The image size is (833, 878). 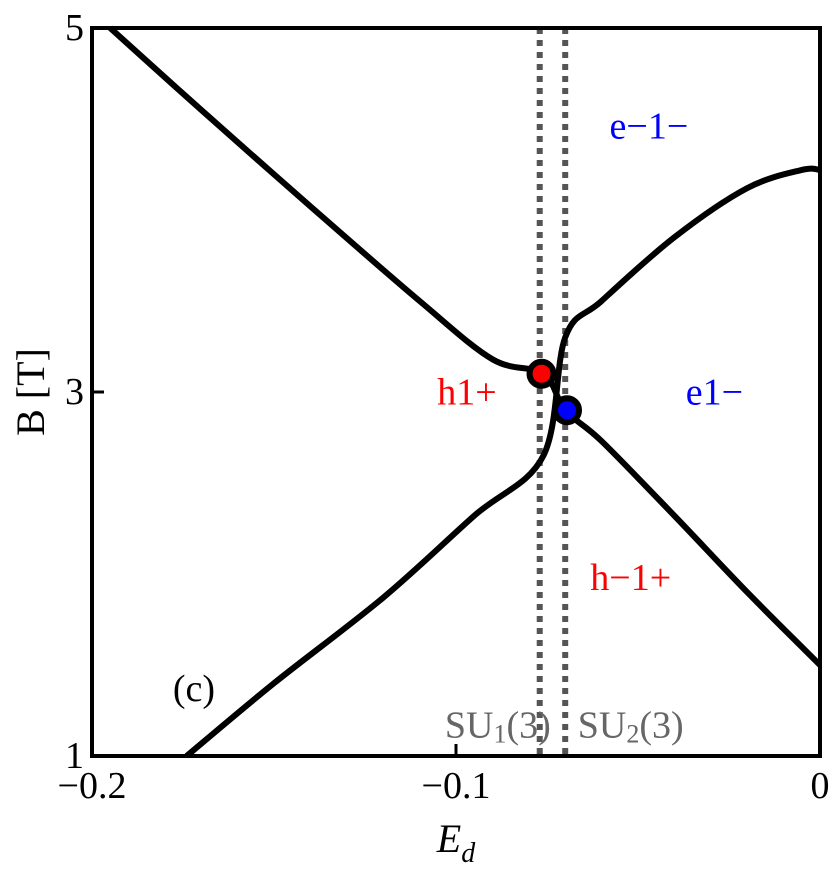 What do you see at coordinates (468, 853) in the screenshot?
I see `x-axis-label-subscript: d` at bounding box center [468, 853].